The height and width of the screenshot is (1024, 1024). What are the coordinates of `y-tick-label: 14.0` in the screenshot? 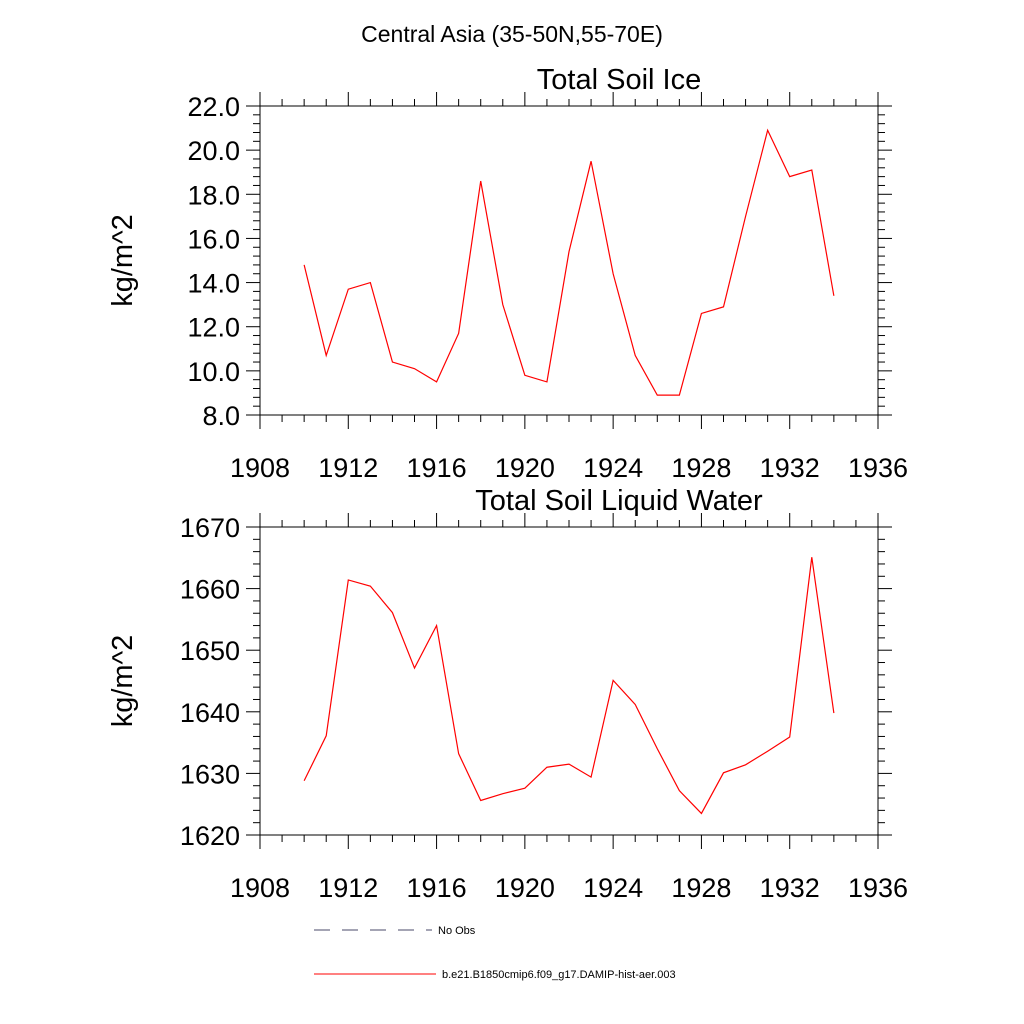 It's located at (213, 284).